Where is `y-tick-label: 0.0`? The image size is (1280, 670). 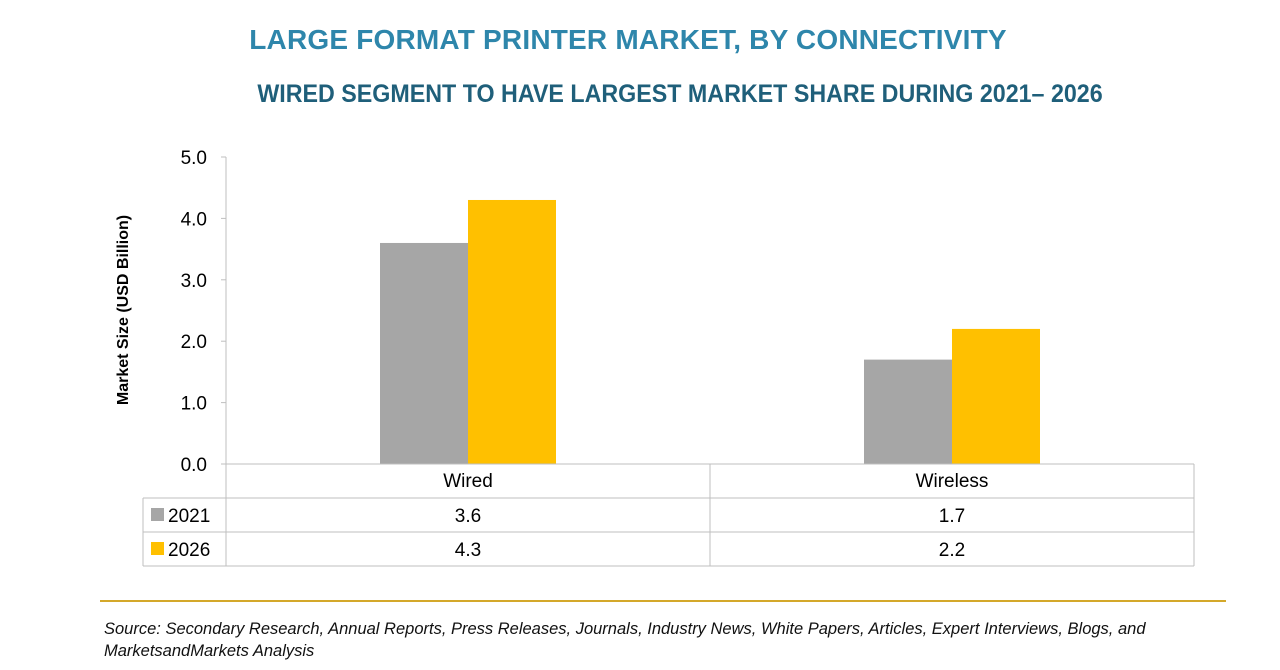 y-tick-label: 0.0 is located at coordinates (194, 465).